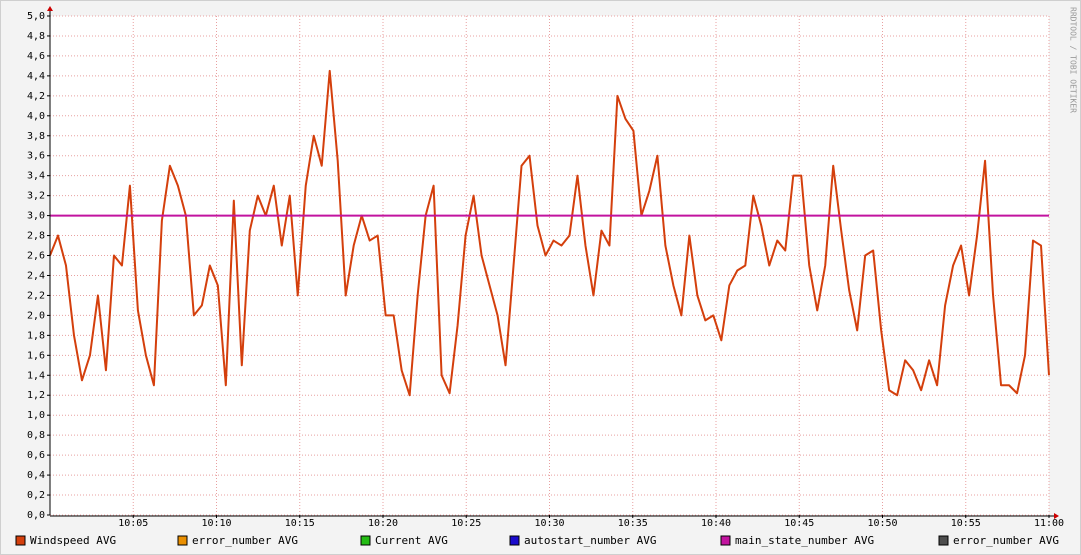 This screenshot has height=555, width=1081. What do you see at coordinates (36, 36) in the screenshot?
I see `y-tick-label: 4,8` at bounding box center [36, 36].